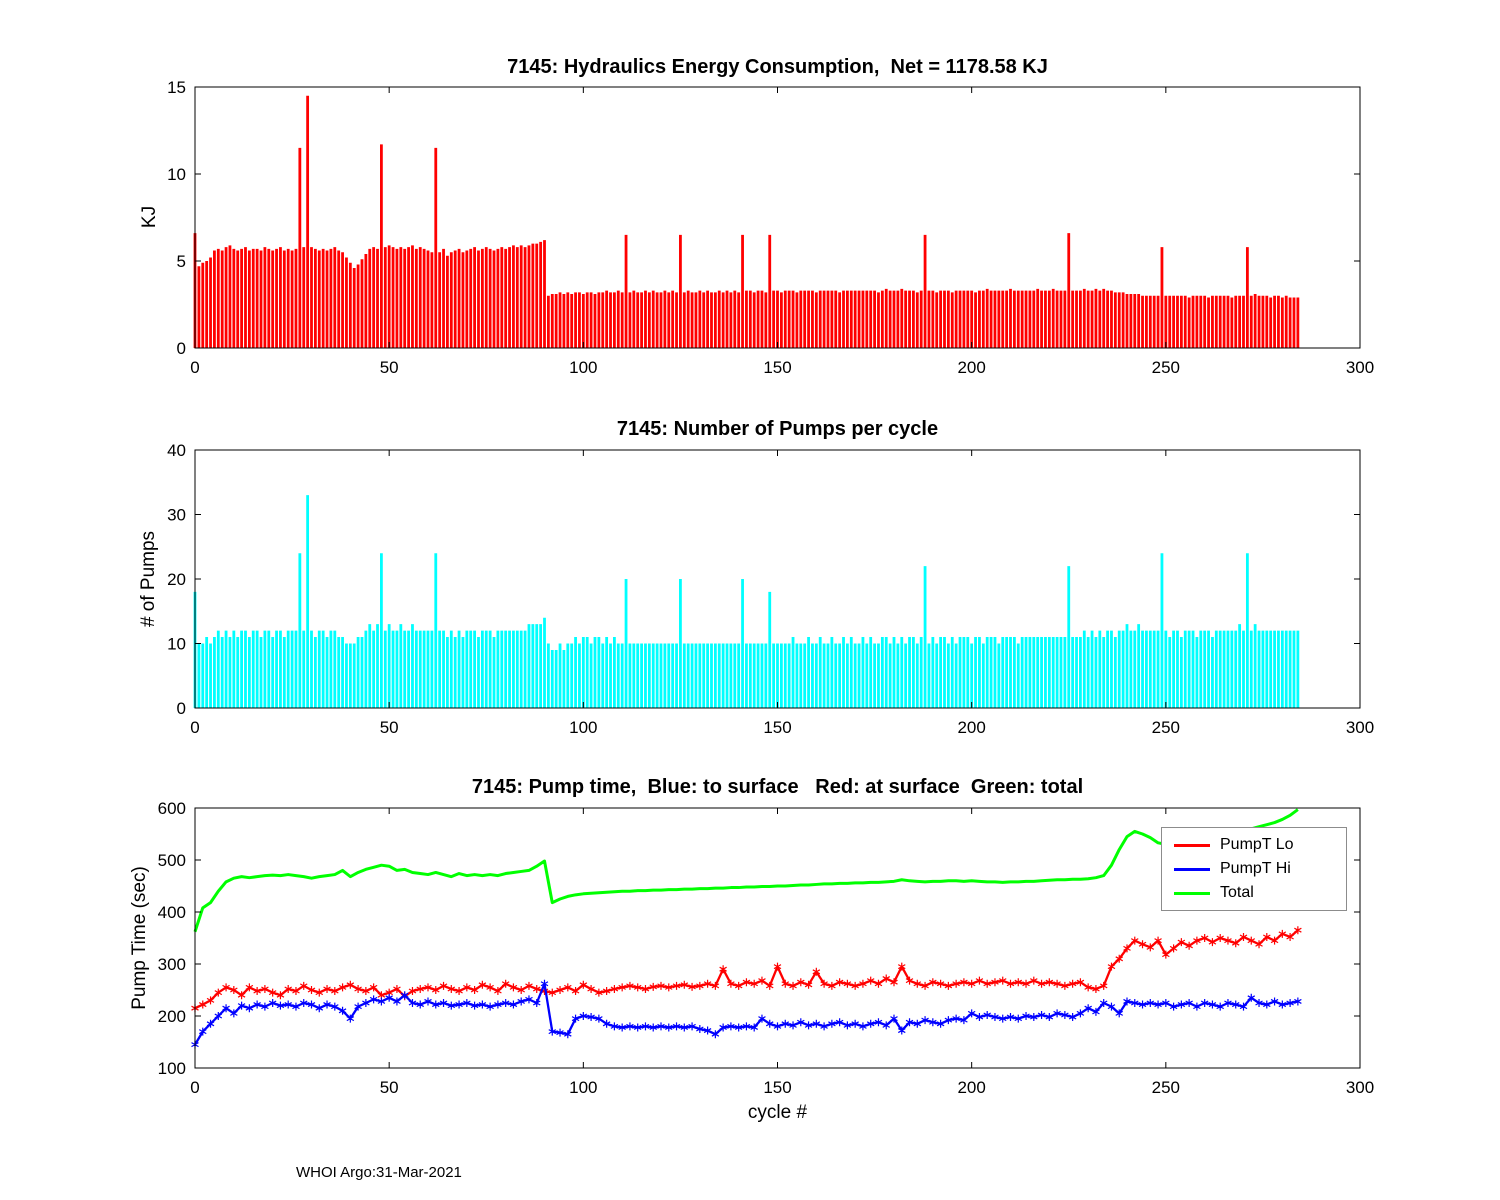  Describe the element at coordinates (172, 1016) in the screenshot. I see `y-tick-label: 200` at that location.